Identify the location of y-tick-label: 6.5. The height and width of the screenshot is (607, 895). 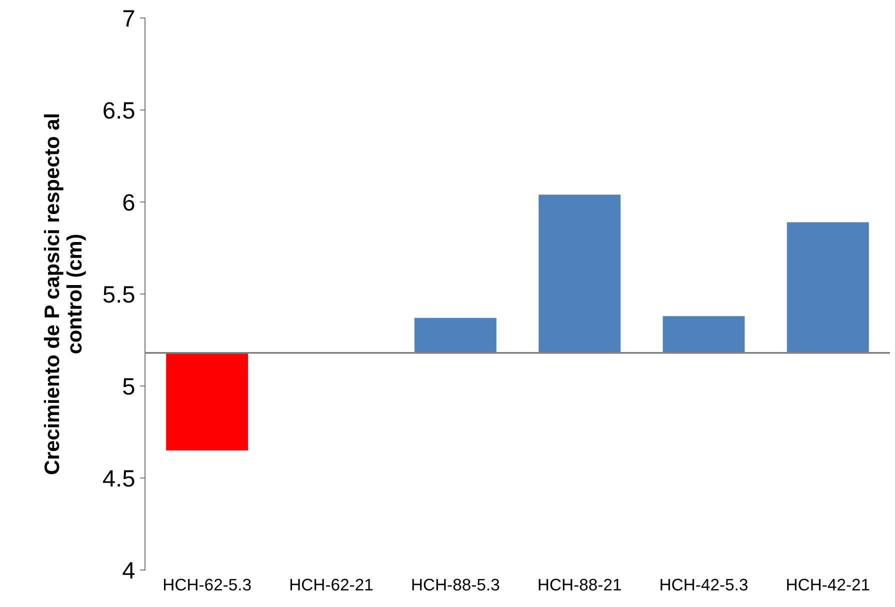
(119, 110).